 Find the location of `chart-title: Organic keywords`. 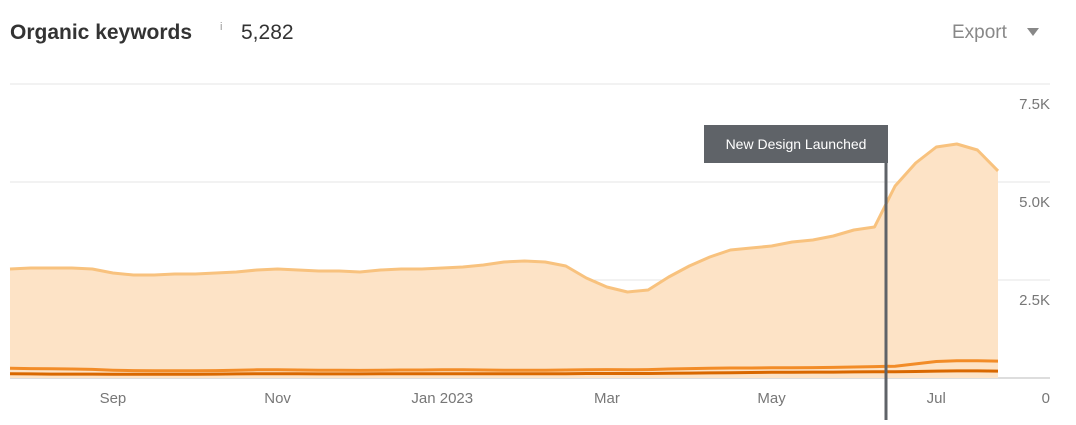

chart-title: Organic keywords is located at coordinates (101, 32).